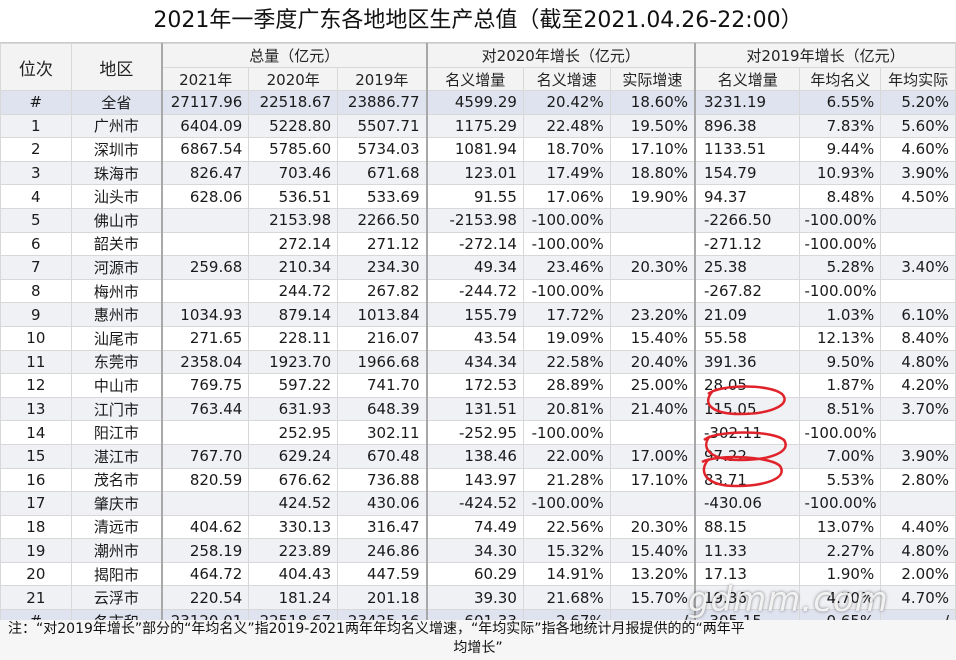 The image size is (956, 660). Describe the element at coordinates (566, 574) in the screenshot. I see `cell-nominal-rate-2020: 14.91%` at that location.